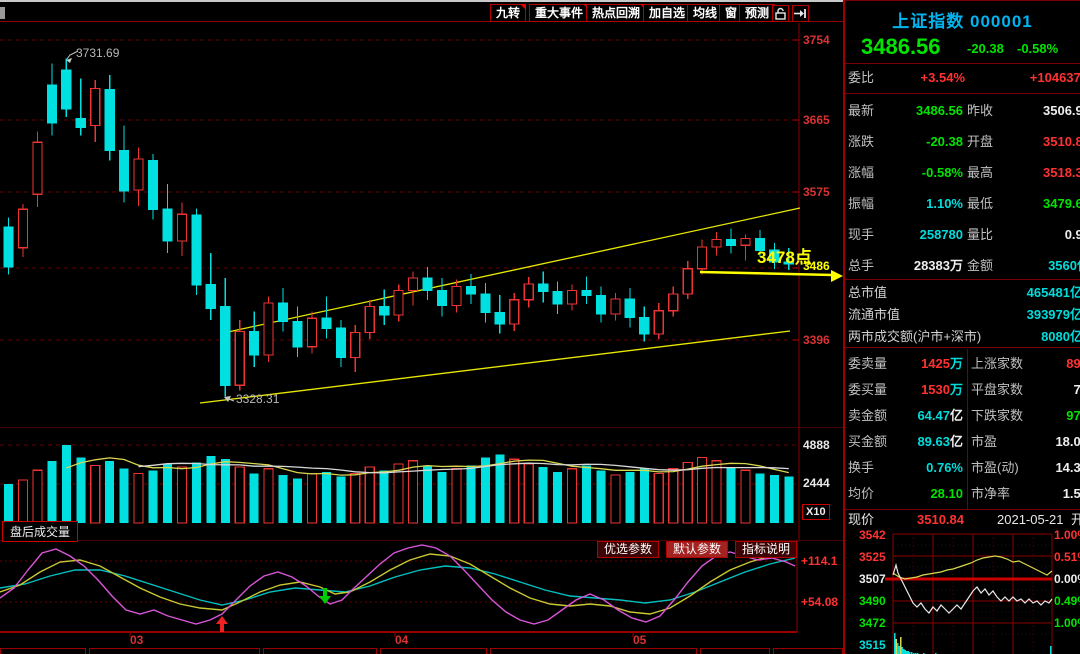 This screenshot has height=654, width=1080. I want to click on market-label: 市盈(动), so click(995, 467).